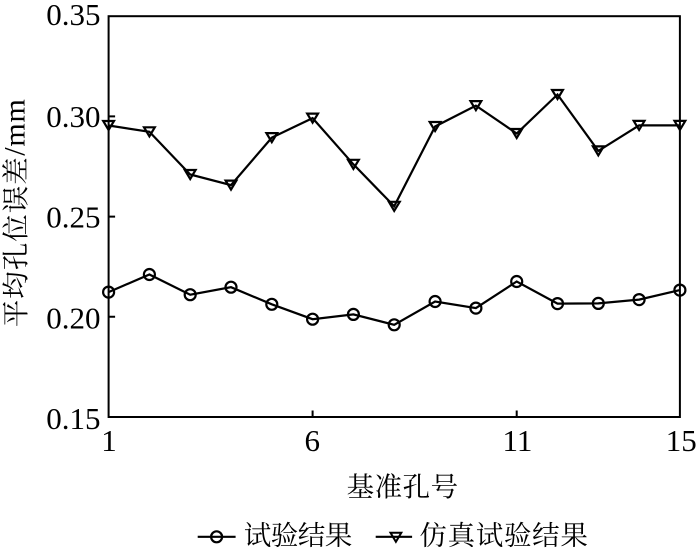 The image size is (700, 550). What do you see at coordinates (517, 440) in the screenshot?
I see `svg-text: 11` at bounding box center [517, 440].